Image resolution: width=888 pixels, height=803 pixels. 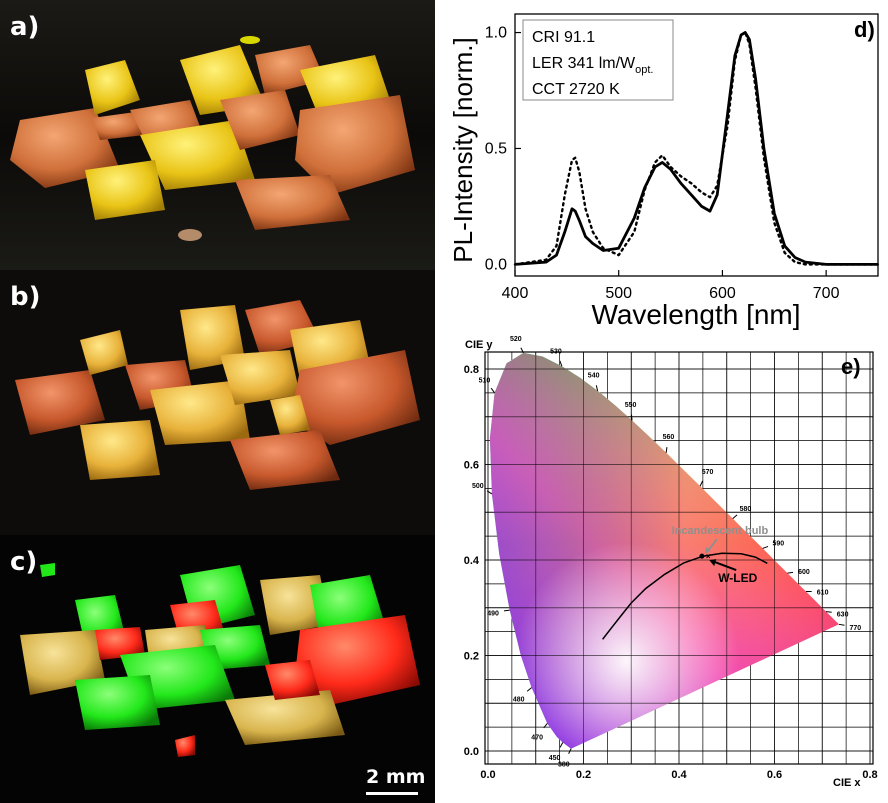 What do you see at coordinates (724, 566) in the screenshot?
I see `wled-arrow` at bounding box center [724, 566].